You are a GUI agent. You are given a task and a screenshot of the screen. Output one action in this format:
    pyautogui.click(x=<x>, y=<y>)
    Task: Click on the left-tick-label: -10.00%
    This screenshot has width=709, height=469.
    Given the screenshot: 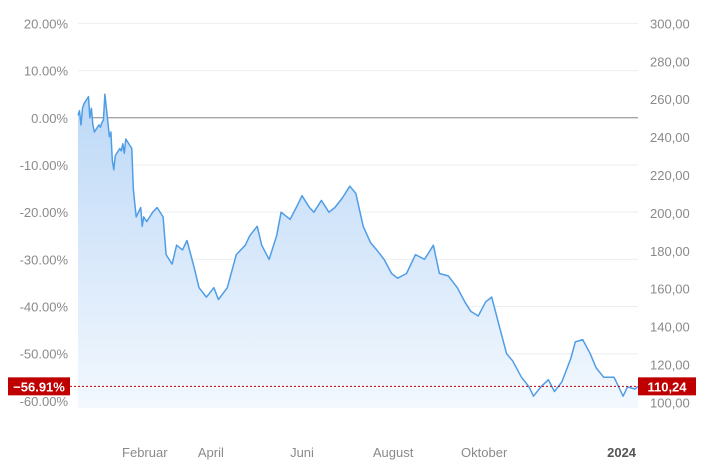 What is the action you would take?
    pyautogui.click(x=44, y=165)
    